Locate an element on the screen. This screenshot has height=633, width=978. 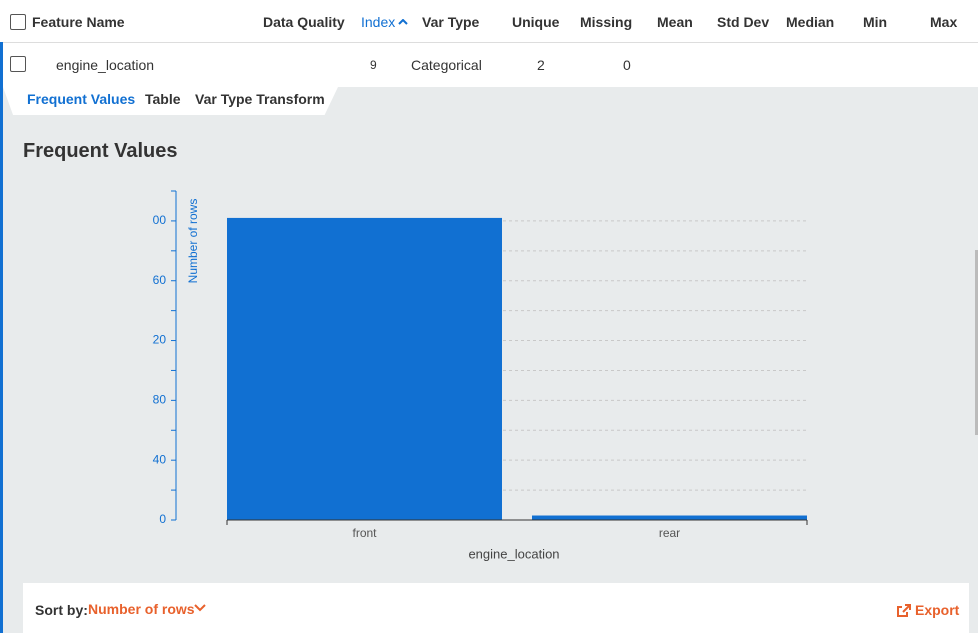
column-header: Index is located at coordinates (378, 22).